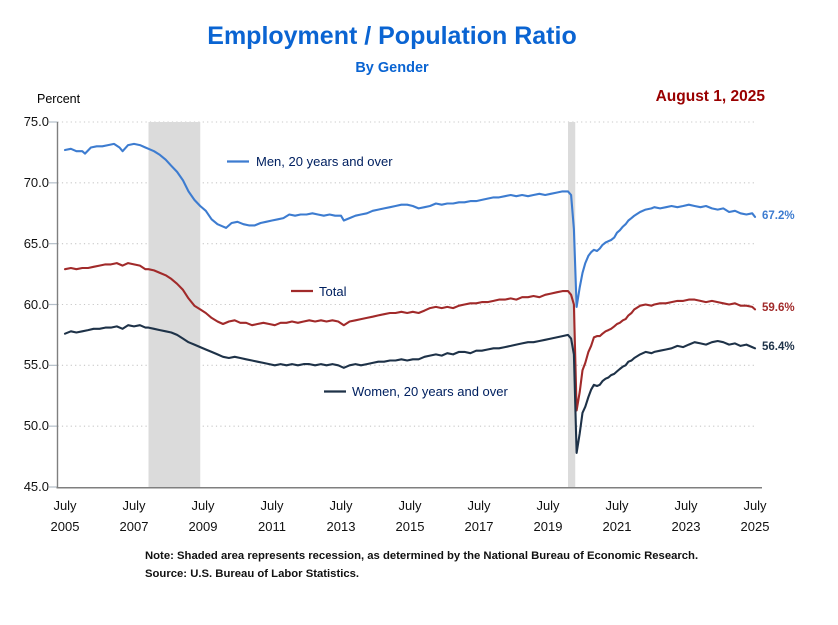  What do you see at coordinates (333, 291) in the screenshot?
I see `total-legend-label: Total` at bounding box center [333, 291].